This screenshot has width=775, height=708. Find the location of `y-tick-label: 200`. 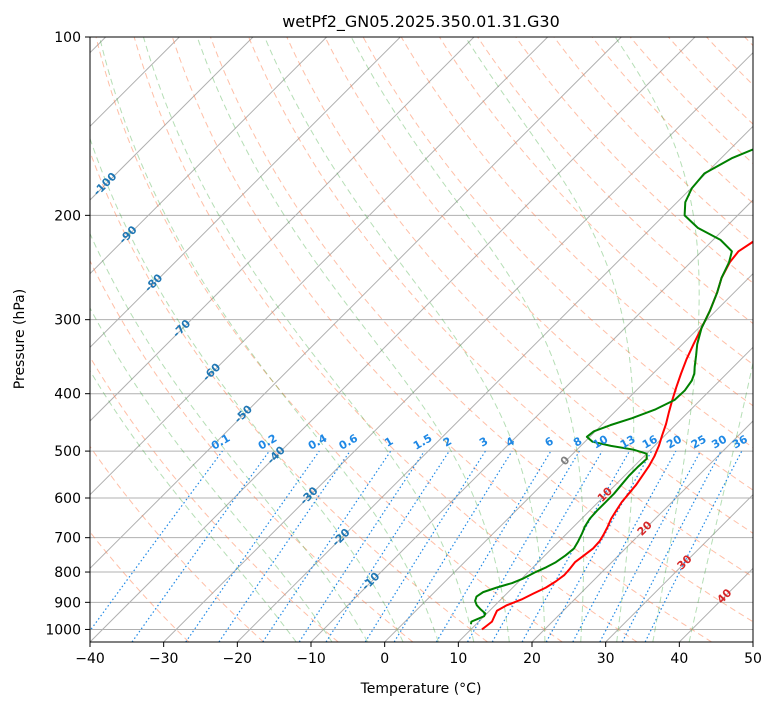

y-tick-label: 200 is located at coordinates (67, 216).